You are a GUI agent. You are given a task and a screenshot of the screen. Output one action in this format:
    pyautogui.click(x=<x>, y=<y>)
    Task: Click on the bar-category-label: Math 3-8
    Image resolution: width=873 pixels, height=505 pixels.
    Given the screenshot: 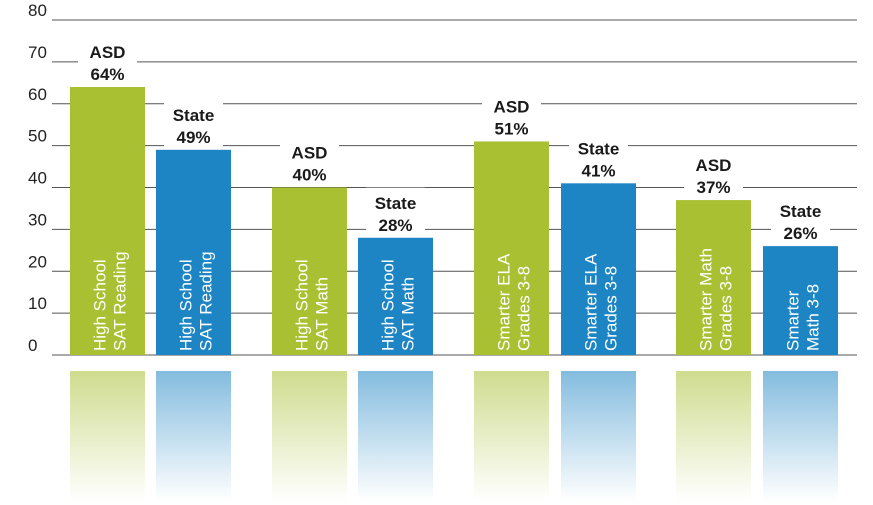 What is the action you would take?
    pyautogui.click(x=813, y=317)
    